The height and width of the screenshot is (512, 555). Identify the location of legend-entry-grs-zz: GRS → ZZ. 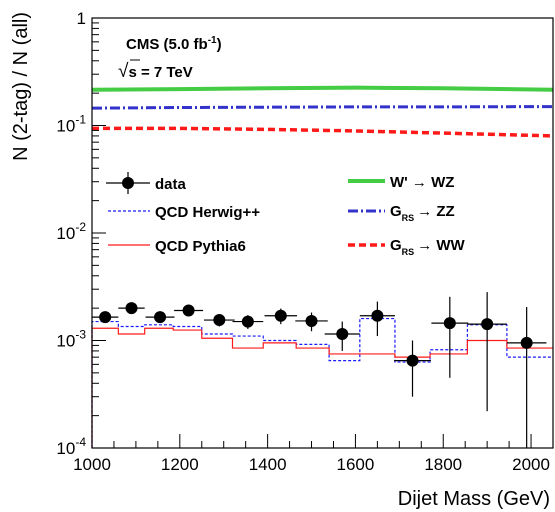
(401, 213).